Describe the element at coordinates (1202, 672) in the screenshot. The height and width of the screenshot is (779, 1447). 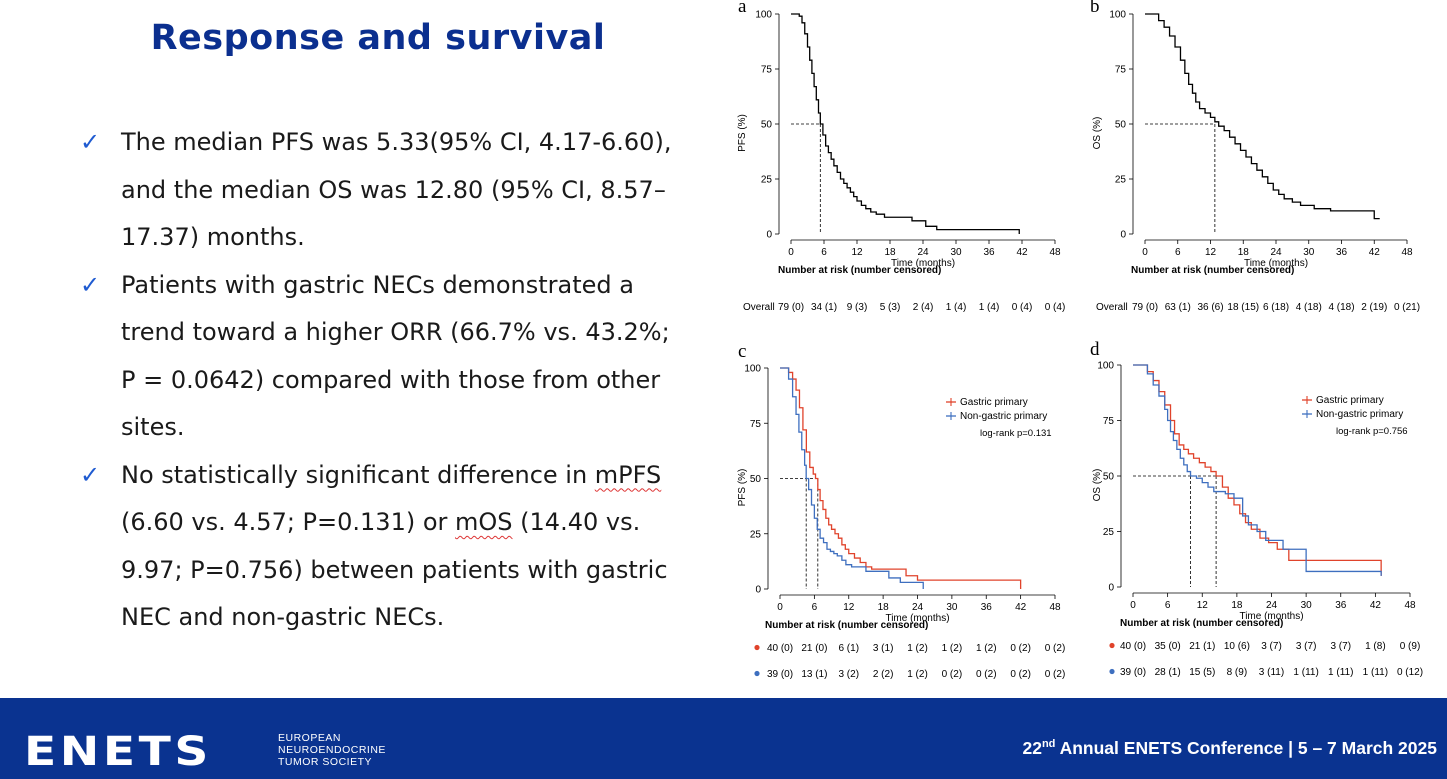
I see `risk-table-cell: 15 (5)` at that location.